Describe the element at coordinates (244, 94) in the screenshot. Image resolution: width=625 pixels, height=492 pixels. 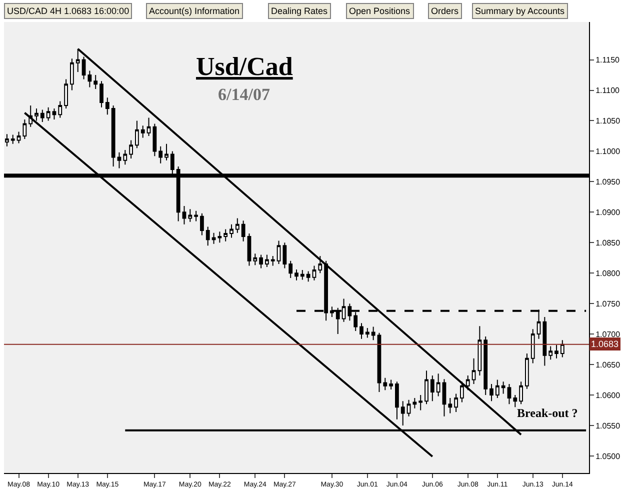
I see `text: 6/14/07` at that location.